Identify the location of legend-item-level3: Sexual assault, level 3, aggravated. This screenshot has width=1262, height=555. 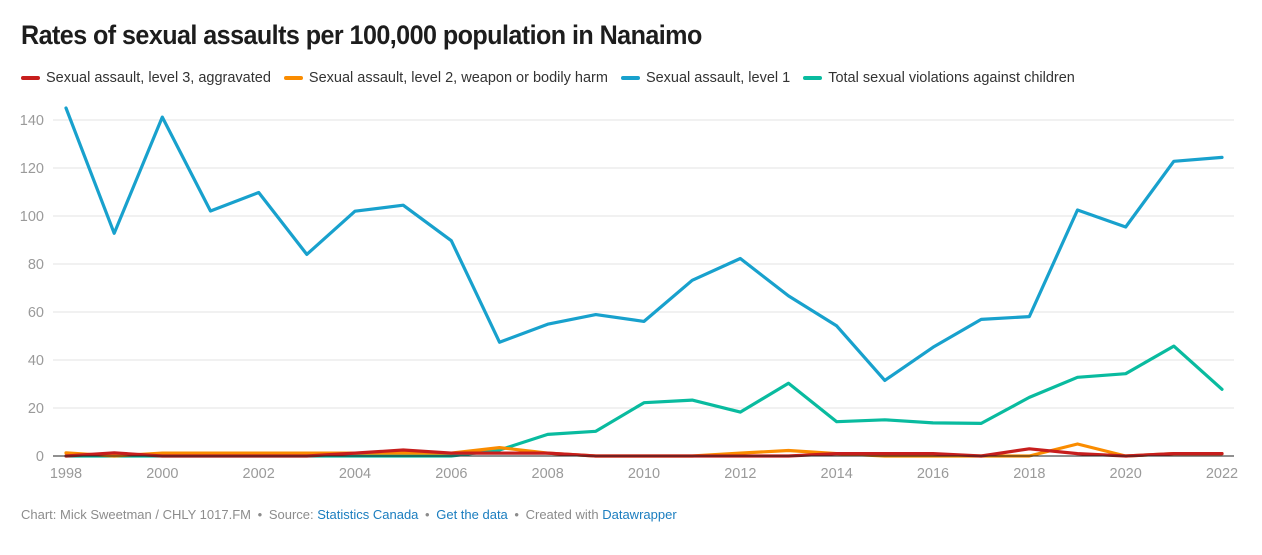
(146, 78).